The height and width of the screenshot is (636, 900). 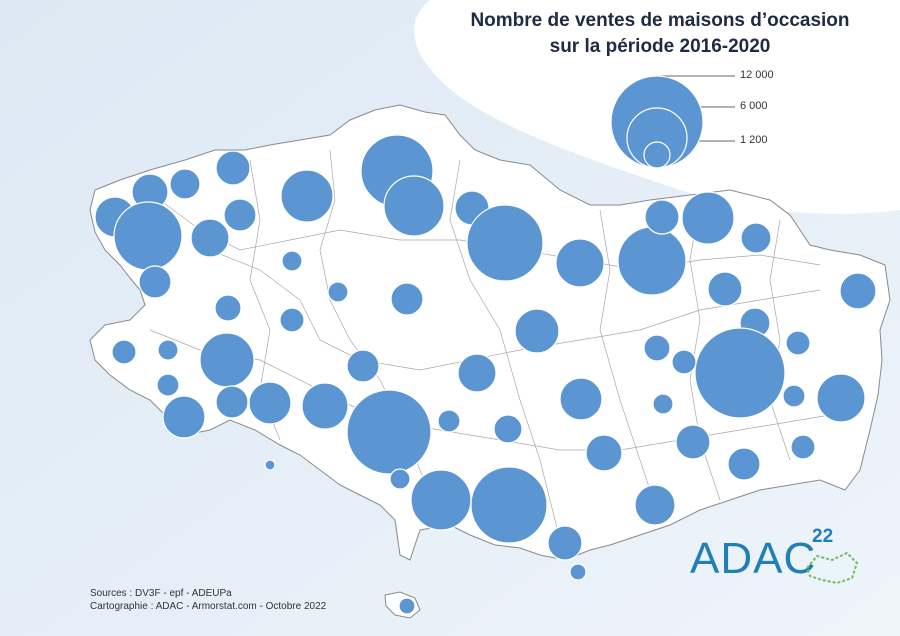 What do you see at coordinates (753, 558) in the screenshot?
I see `logo-text: ADAC` at bounding box center [753, 558].